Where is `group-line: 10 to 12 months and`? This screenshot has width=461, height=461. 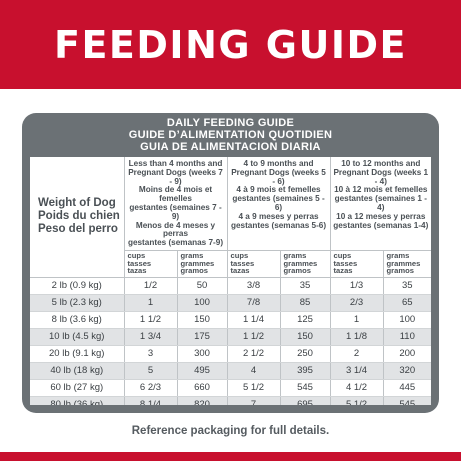 group-line: 10 to 12 months and is located at coordinates (381, 163).